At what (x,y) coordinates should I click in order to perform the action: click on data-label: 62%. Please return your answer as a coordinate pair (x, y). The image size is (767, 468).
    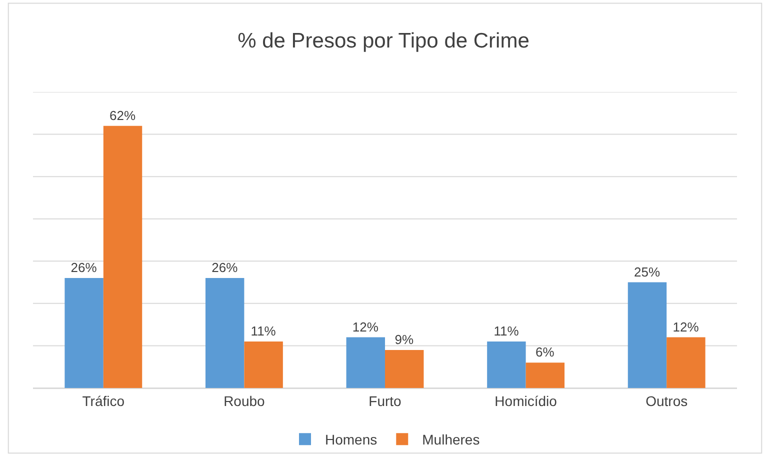
    Looking at the image, I should click on (123, 115).